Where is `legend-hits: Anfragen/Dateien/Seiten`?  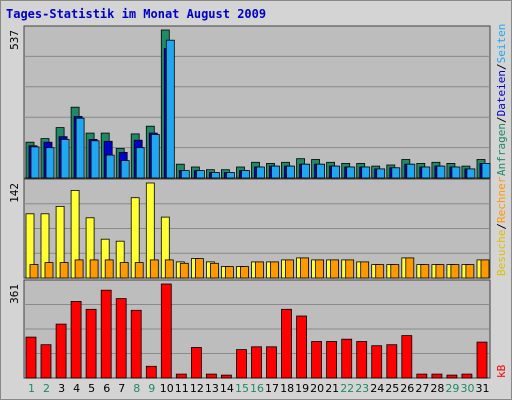 legend-hits: Anfragen/Dateien/Seiten is located at coordinates (501, 100).